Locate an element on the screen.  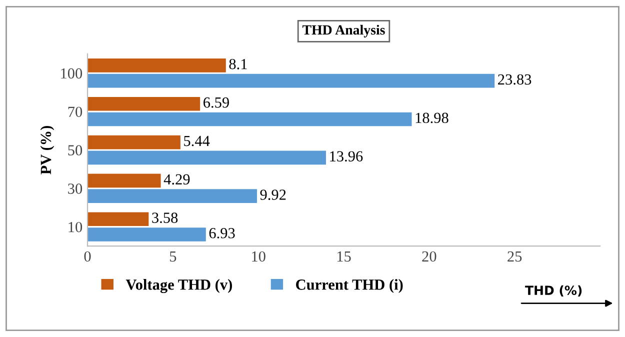
x-axis-title: THD (%) is located at coordinates (553, 291).